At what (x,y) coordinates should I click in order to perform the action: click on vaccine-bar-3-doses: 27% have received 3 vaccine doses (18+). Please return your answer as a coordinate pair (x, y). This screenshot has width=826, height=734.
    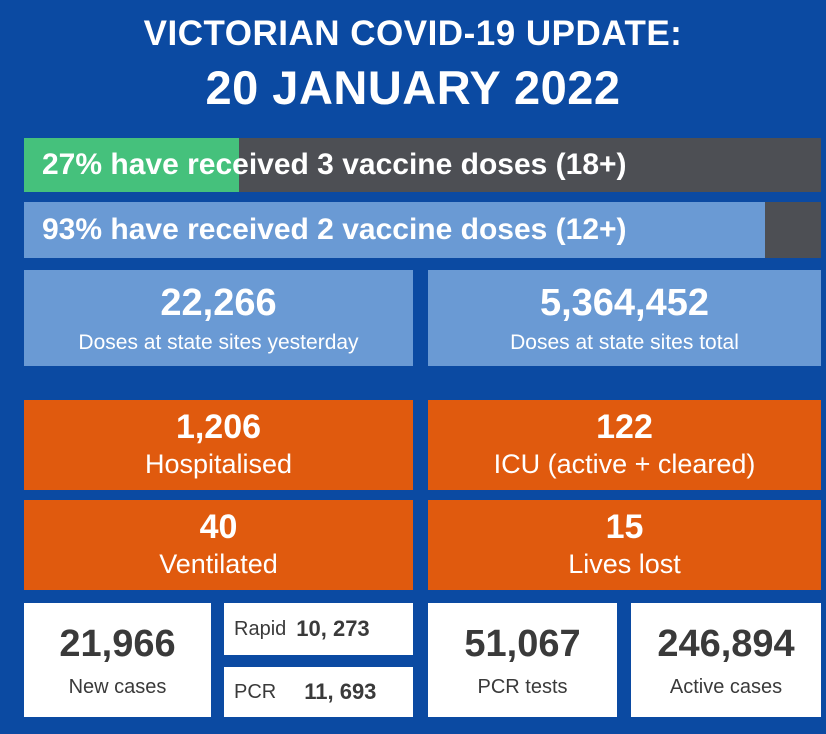
    Looking at the image, I should click on (422, 165).